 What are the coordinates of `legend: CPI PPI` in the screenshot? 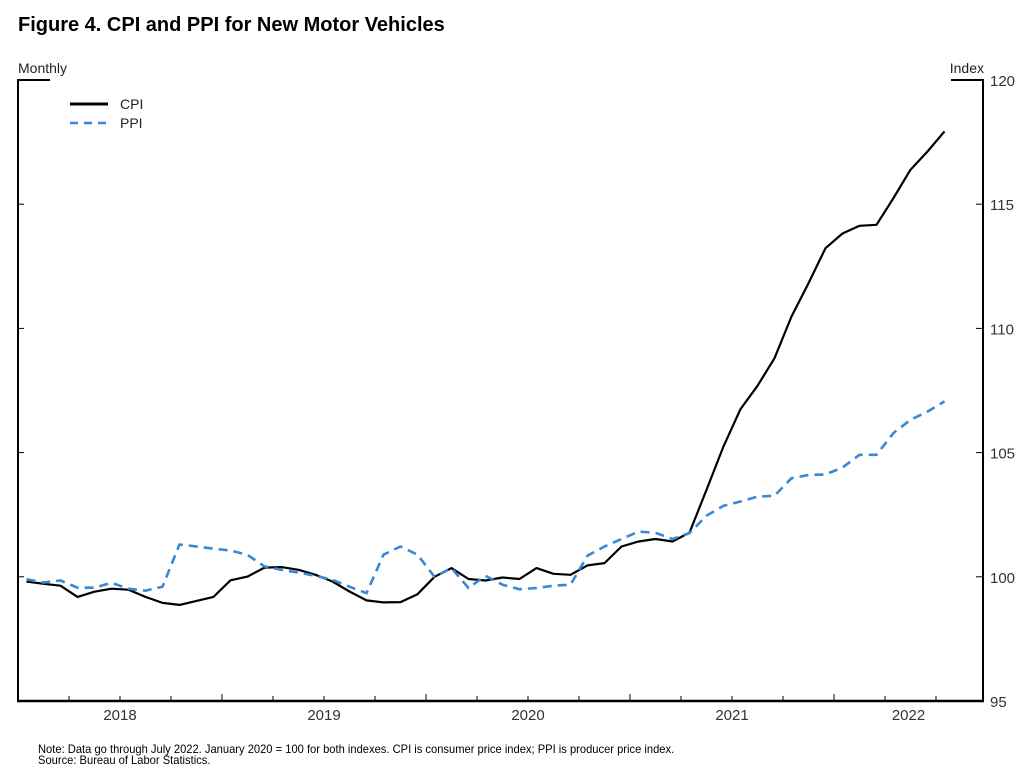 It's located at (106, 113).